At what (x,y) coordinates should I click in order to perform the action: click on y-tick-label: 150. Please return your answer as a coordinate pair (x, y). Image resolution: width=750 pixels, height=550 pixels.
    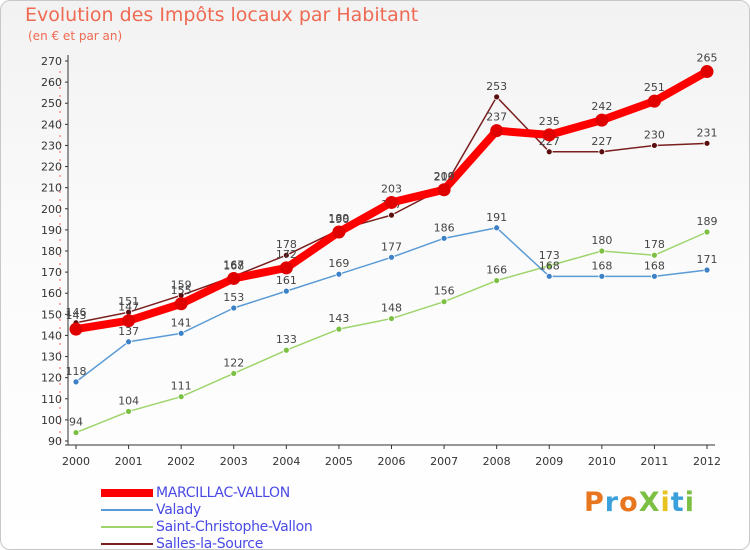
    Looking at the image, I should click on (51, 314).